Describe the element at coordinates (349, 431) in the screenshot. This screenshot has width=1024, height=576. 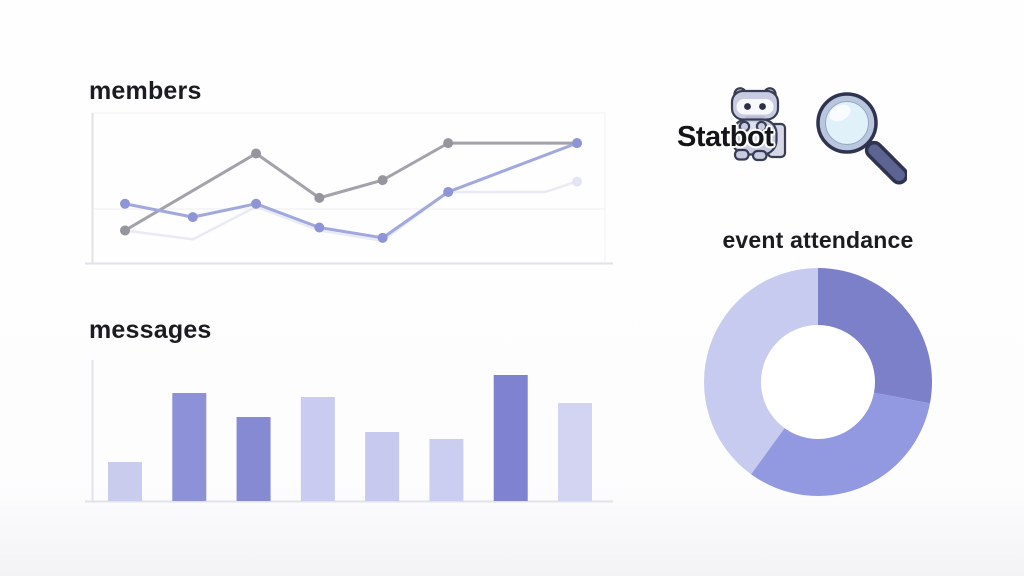
I see `messages-bar-chart` at that location.